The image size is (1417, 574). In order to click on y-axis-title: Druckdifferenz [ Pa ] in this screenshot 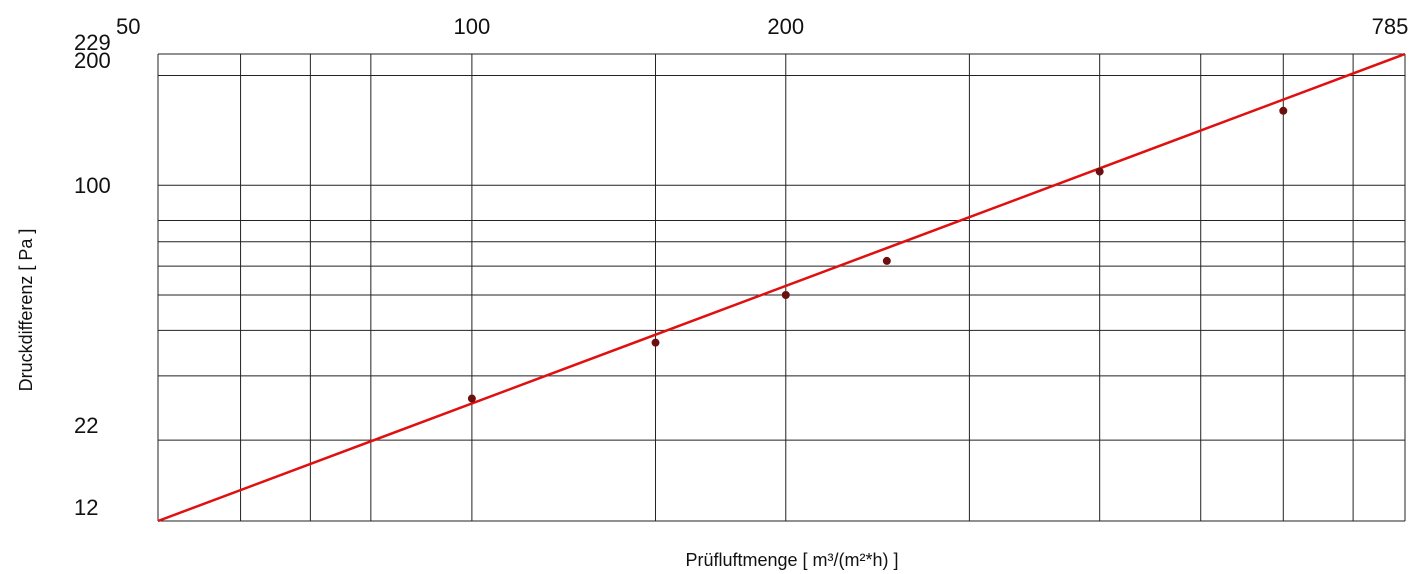, I will do `click(26, 310)`.